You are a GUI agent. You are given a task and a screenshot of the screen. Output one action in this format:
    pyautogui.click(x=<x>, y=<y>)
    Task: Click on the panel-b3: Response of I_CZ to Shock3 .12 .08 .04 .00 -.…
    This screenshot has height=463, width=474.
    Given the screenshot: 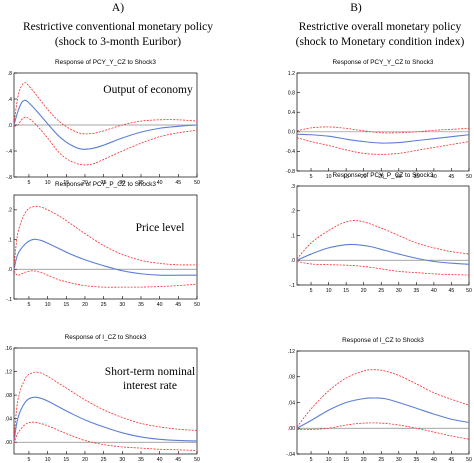 What is the action you would take?
    pyautogui.click(x=379, y=400)
    